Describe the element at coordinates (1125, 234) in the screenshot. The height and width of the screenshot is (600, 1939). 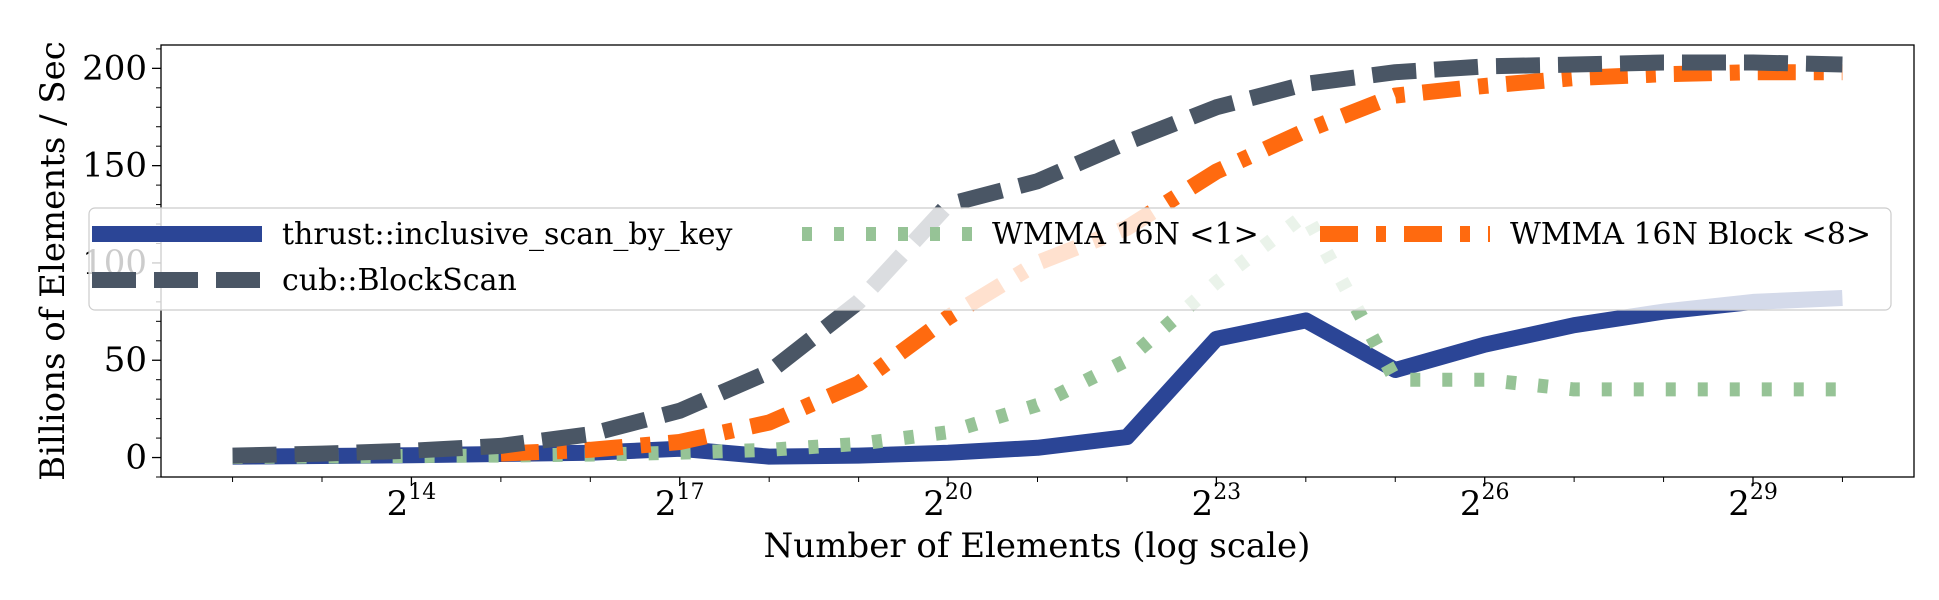
I see `legend-label-wmma-16n-1: WMMA 16N <1>` at that location.